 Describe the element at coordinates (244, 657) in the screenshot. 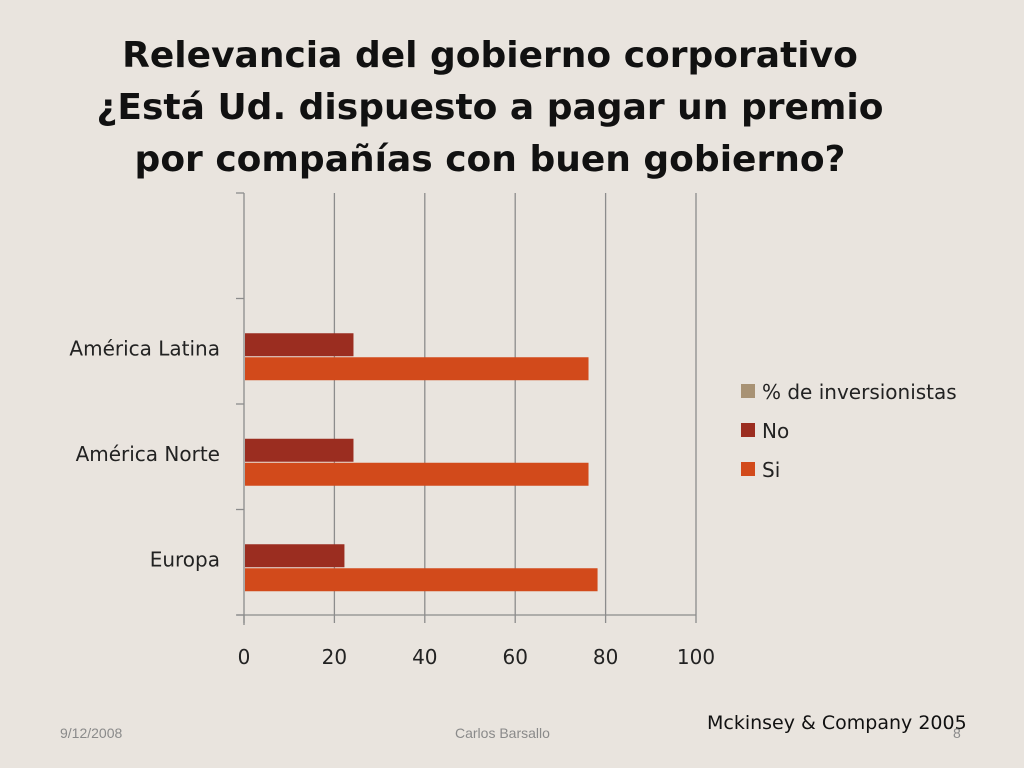

I see `x-tick-label-0: 0` at that location.